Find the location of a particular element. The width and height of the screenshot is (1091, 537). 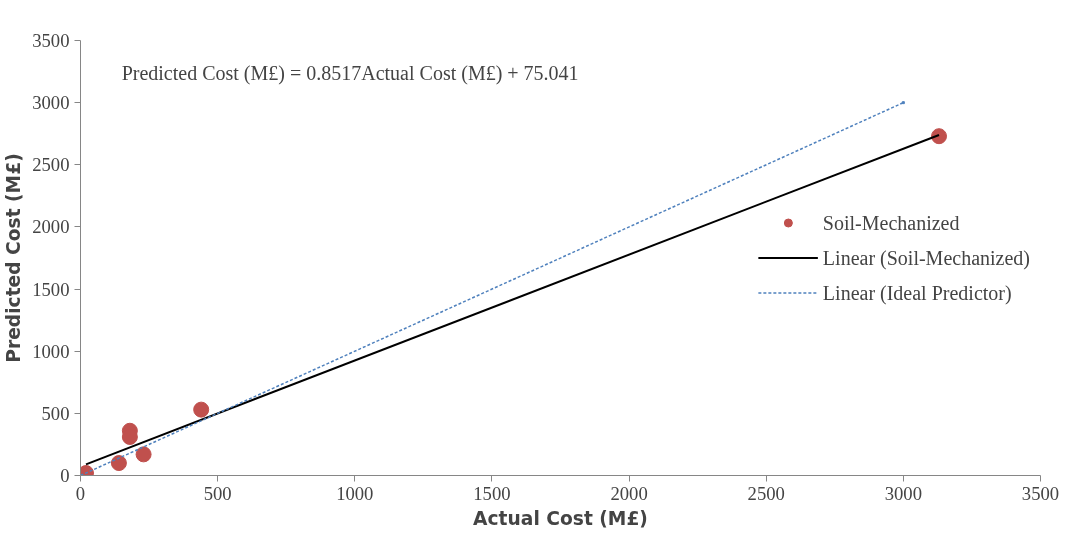

y-tick-label: 3500 is located at coordinates (51, 40).